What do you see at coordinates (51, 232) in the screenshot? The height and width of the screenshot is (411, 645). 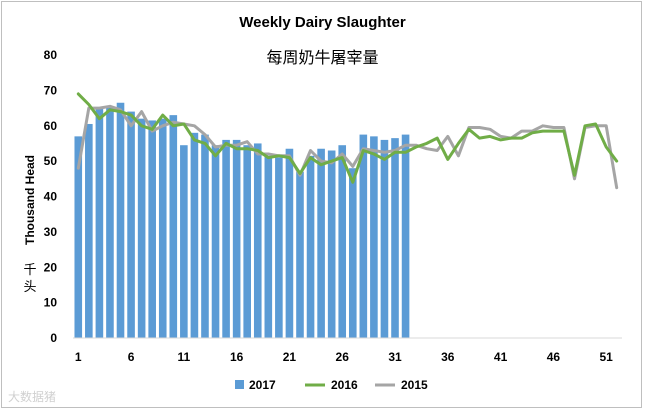 I see `y-tick-label: 30` at bounding box center [51, 232].